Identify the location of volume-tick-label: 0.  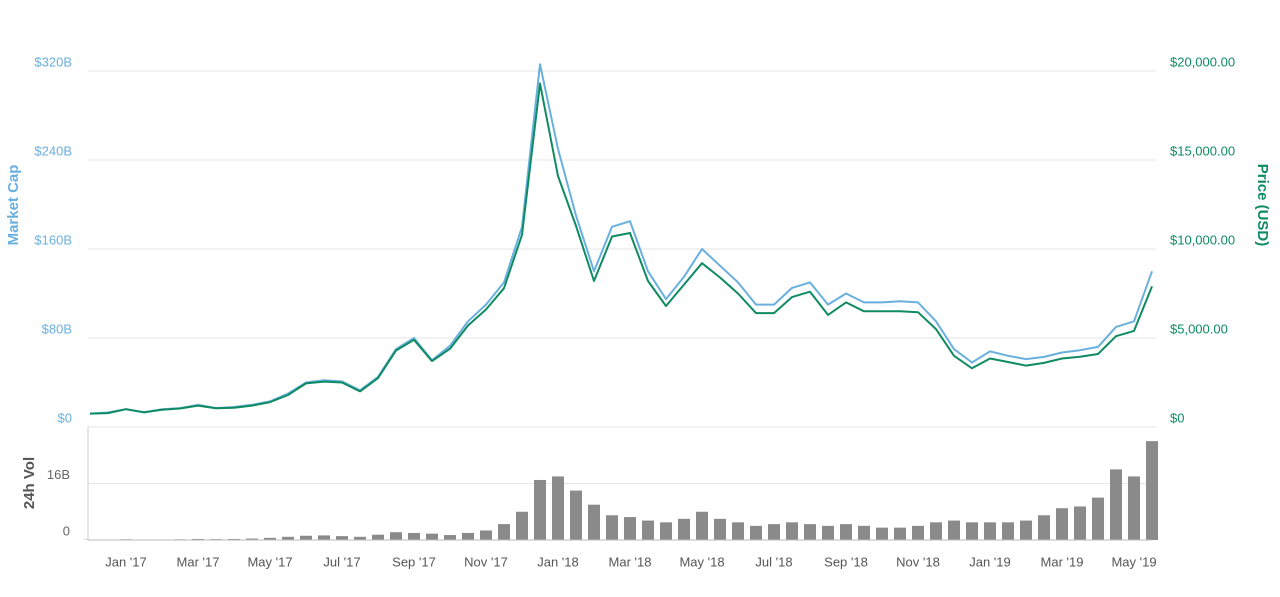
(66, 530).